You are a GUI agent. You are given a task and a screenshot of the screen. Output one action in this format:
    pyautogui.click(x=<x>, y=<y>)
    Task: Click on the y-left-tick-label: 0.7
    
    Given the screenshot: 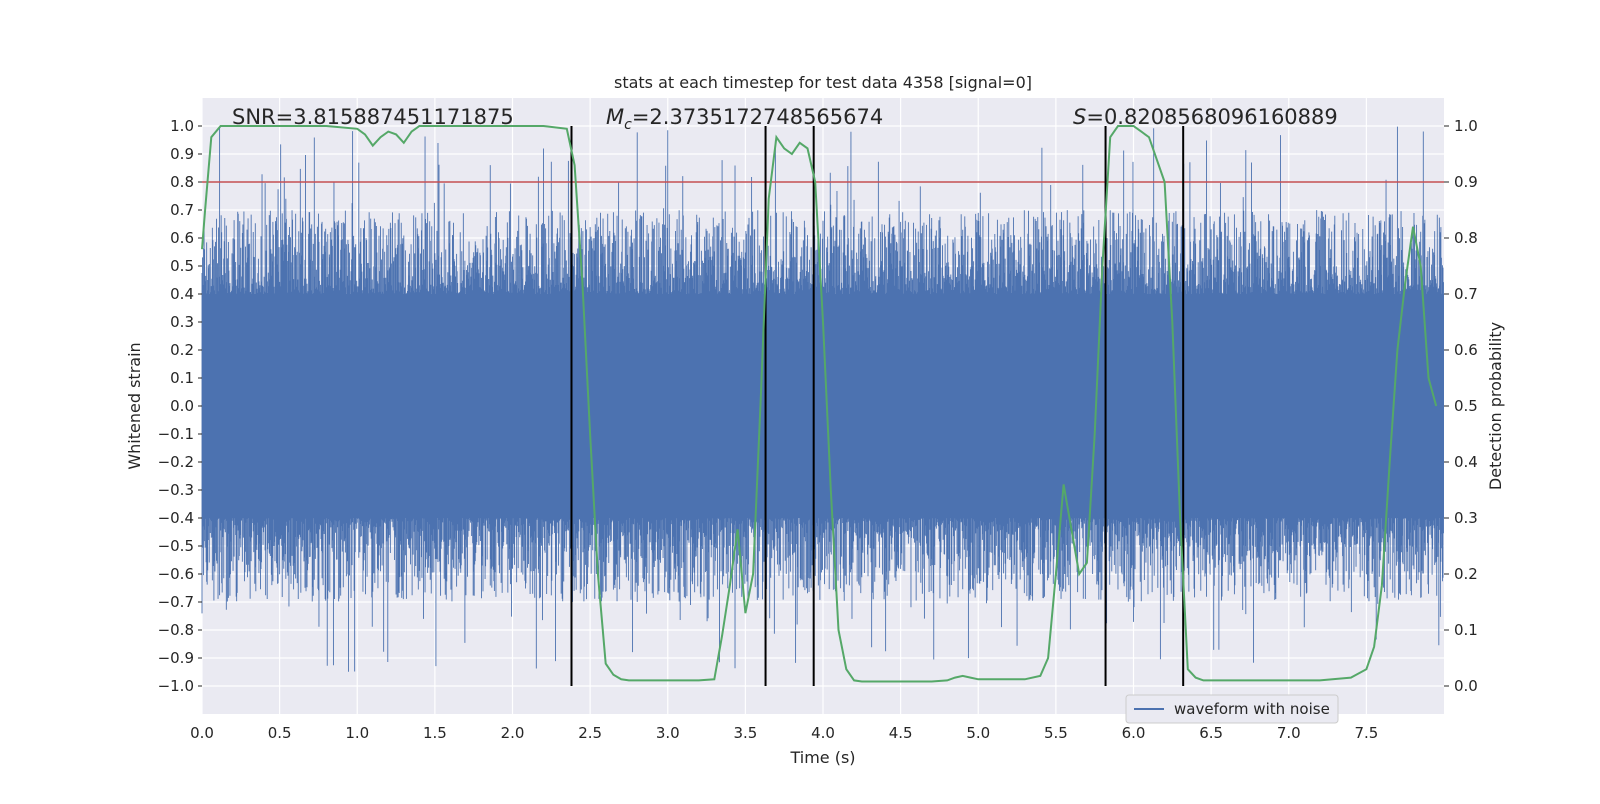 What is the action you would take?
    pyautogui.click(x=182, y=210)
    